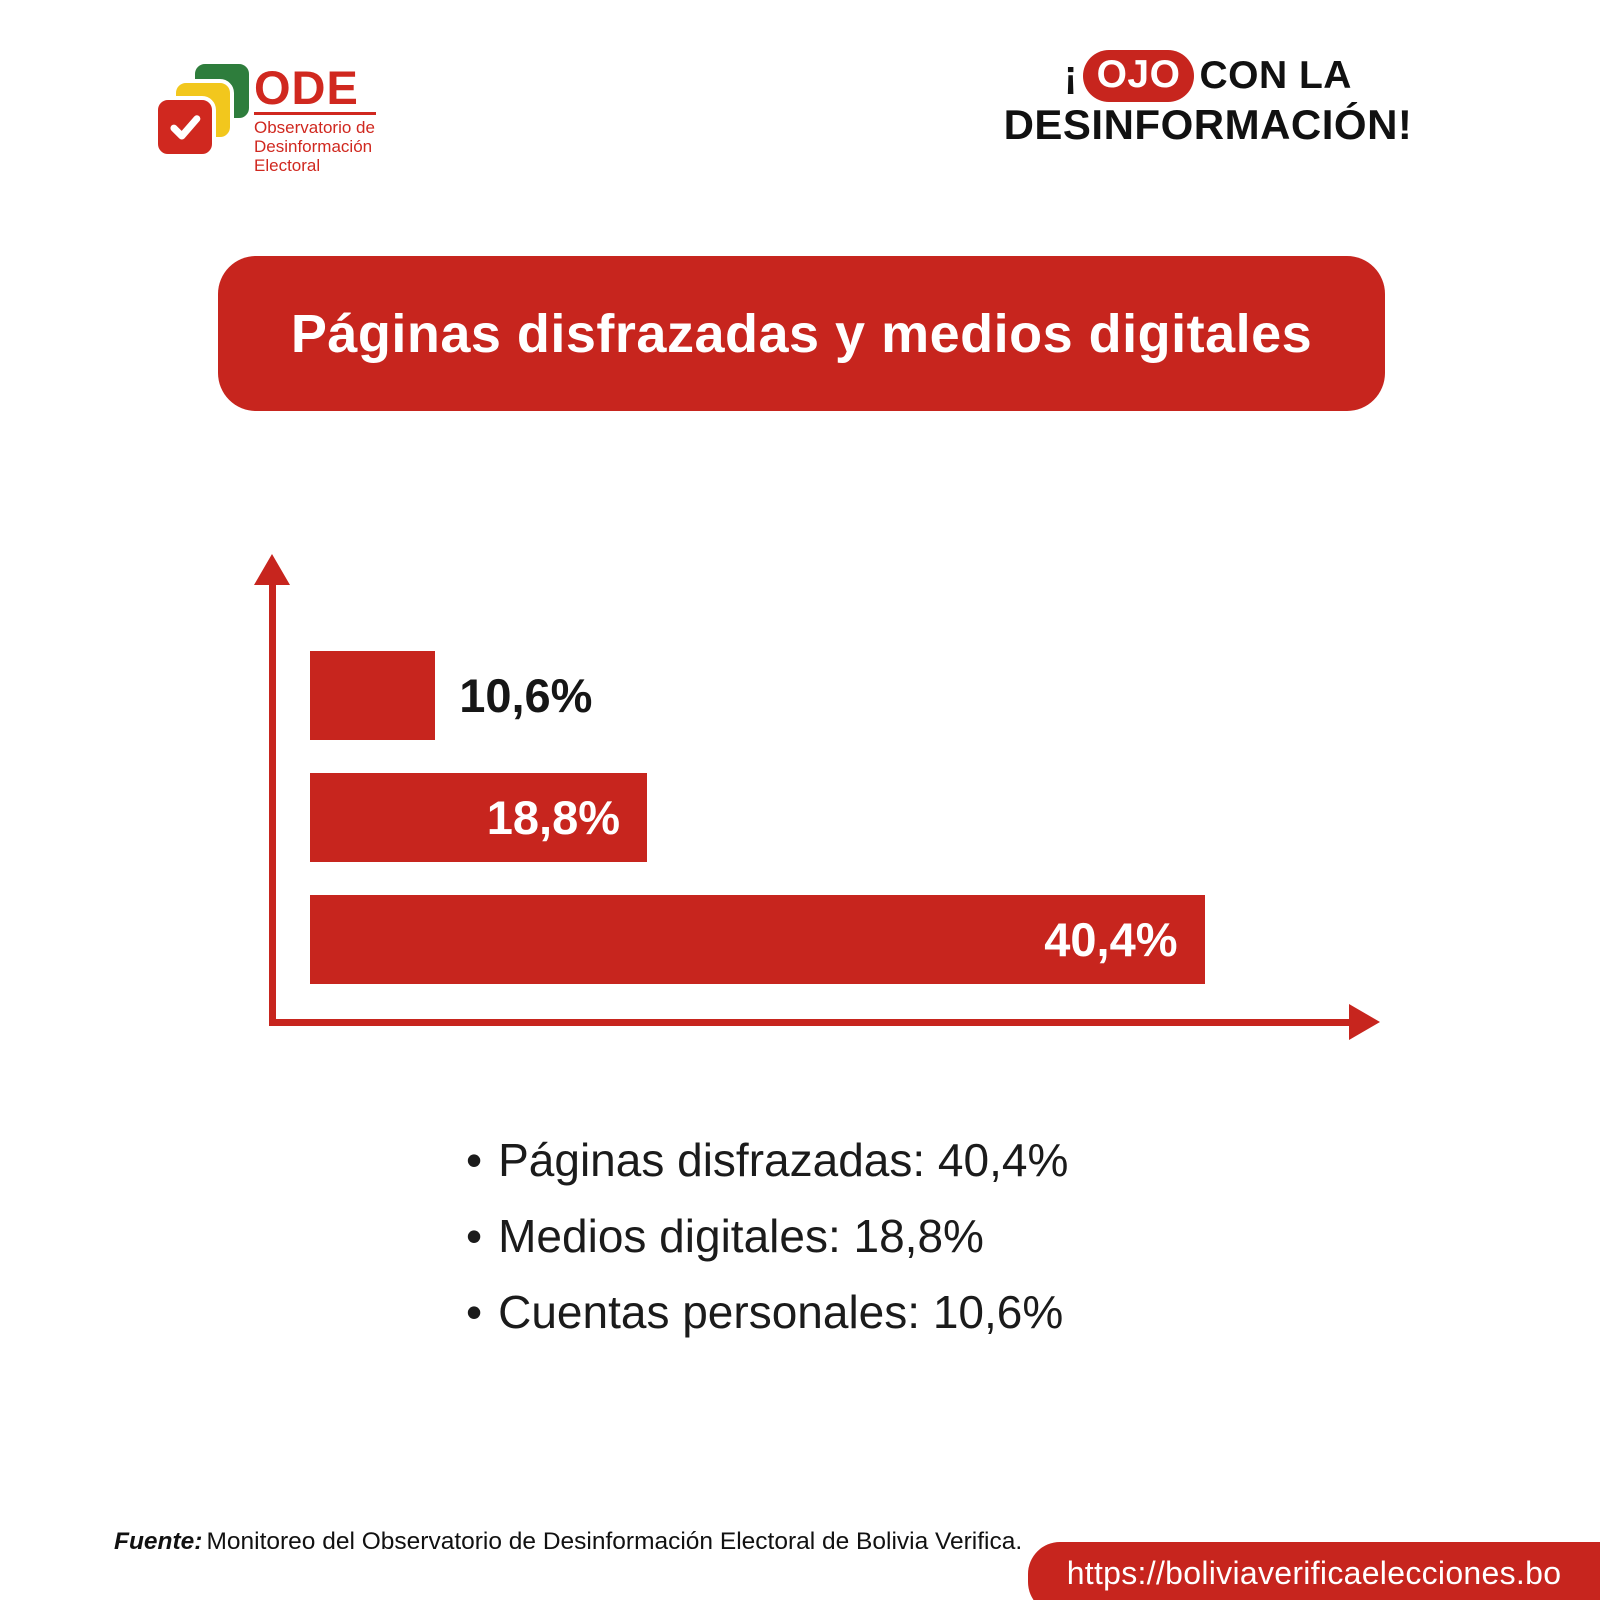 The image size is (1600, 1600). Describe the element at coordinates (272, 804) in the screenshot. I see `y-axis` at that location.